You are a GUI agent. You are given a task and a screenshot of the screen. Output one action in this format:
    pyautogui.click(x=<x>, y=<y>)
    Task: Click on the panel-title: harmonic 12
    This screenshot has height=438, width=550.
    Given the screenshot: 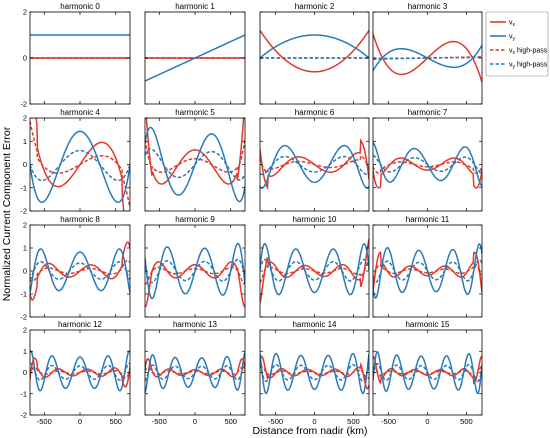 What is the action you would take?
    pyautogui.click(x=80, y=324)
    